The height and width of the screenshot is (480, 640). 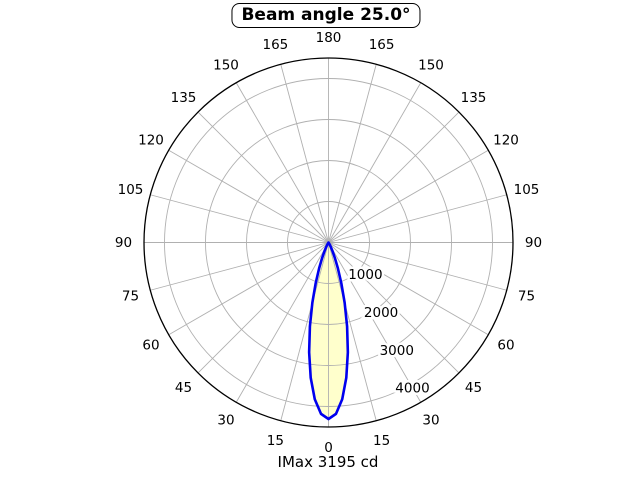 I want to click on chart-title: Beam angle 25.0°, so click(x=326, y=15).